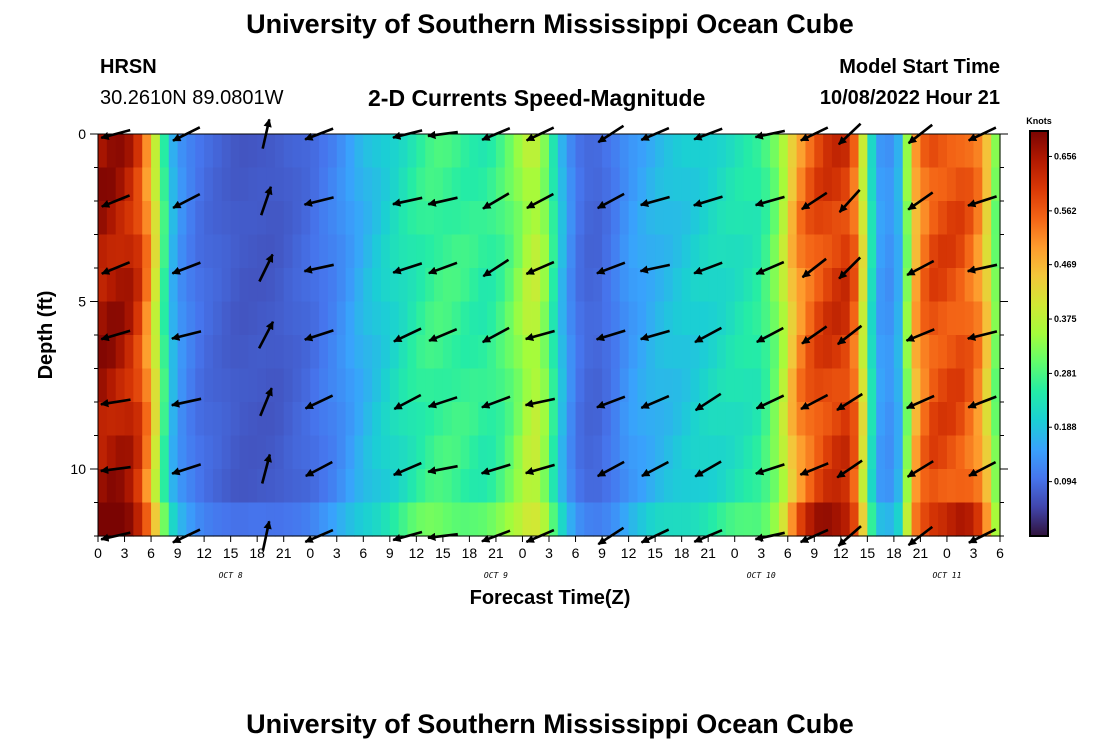 This screenshot has width=1100, height=750. Describe the element at coordinates (549, 553) in the screenshot. I see `x-tick-label: 3` at that location.